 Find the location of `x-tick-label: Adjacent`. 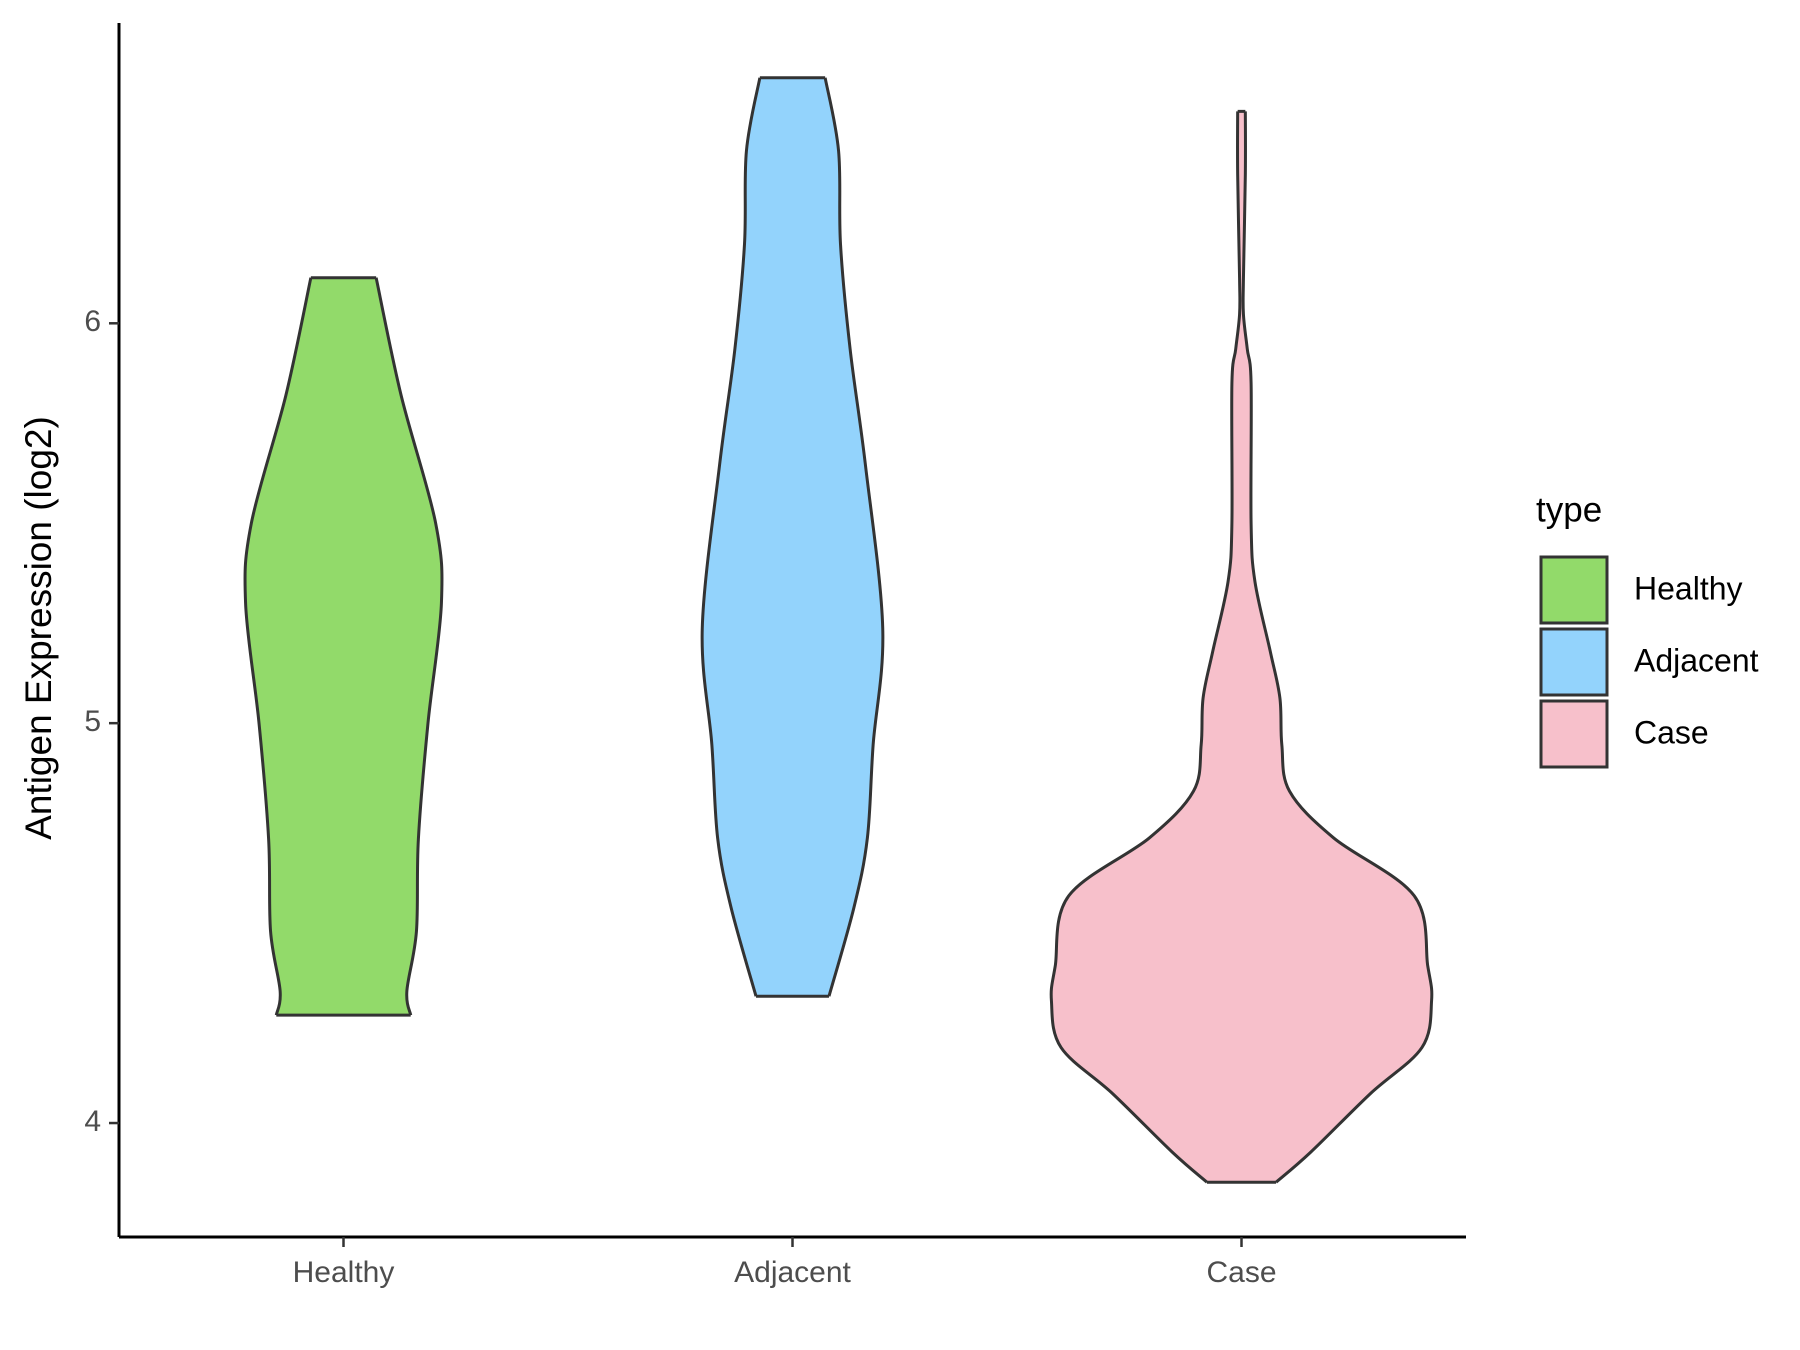

x-tick-label: Adjacent is located at coordinates (792, 1272).